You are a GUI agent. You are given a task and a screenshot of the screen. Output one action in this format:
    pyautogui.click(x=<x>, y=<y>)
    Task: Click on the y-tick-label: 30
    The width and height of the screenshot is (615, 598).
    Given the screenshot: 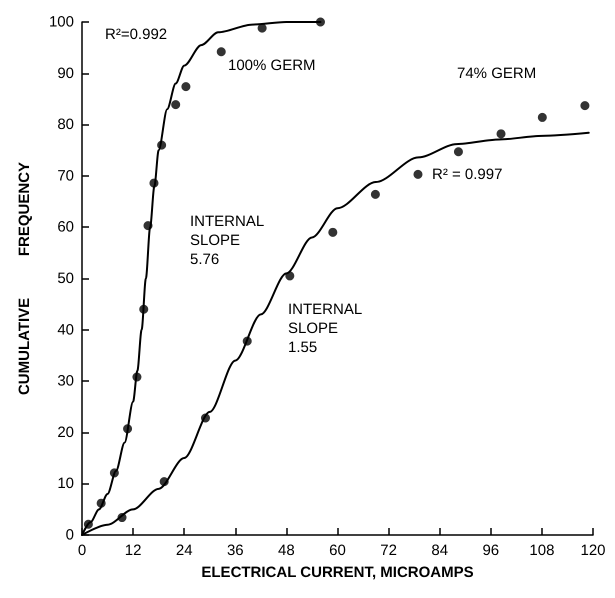 What is the action you would take?
    pyautogui.click(x=65, y=381)
    